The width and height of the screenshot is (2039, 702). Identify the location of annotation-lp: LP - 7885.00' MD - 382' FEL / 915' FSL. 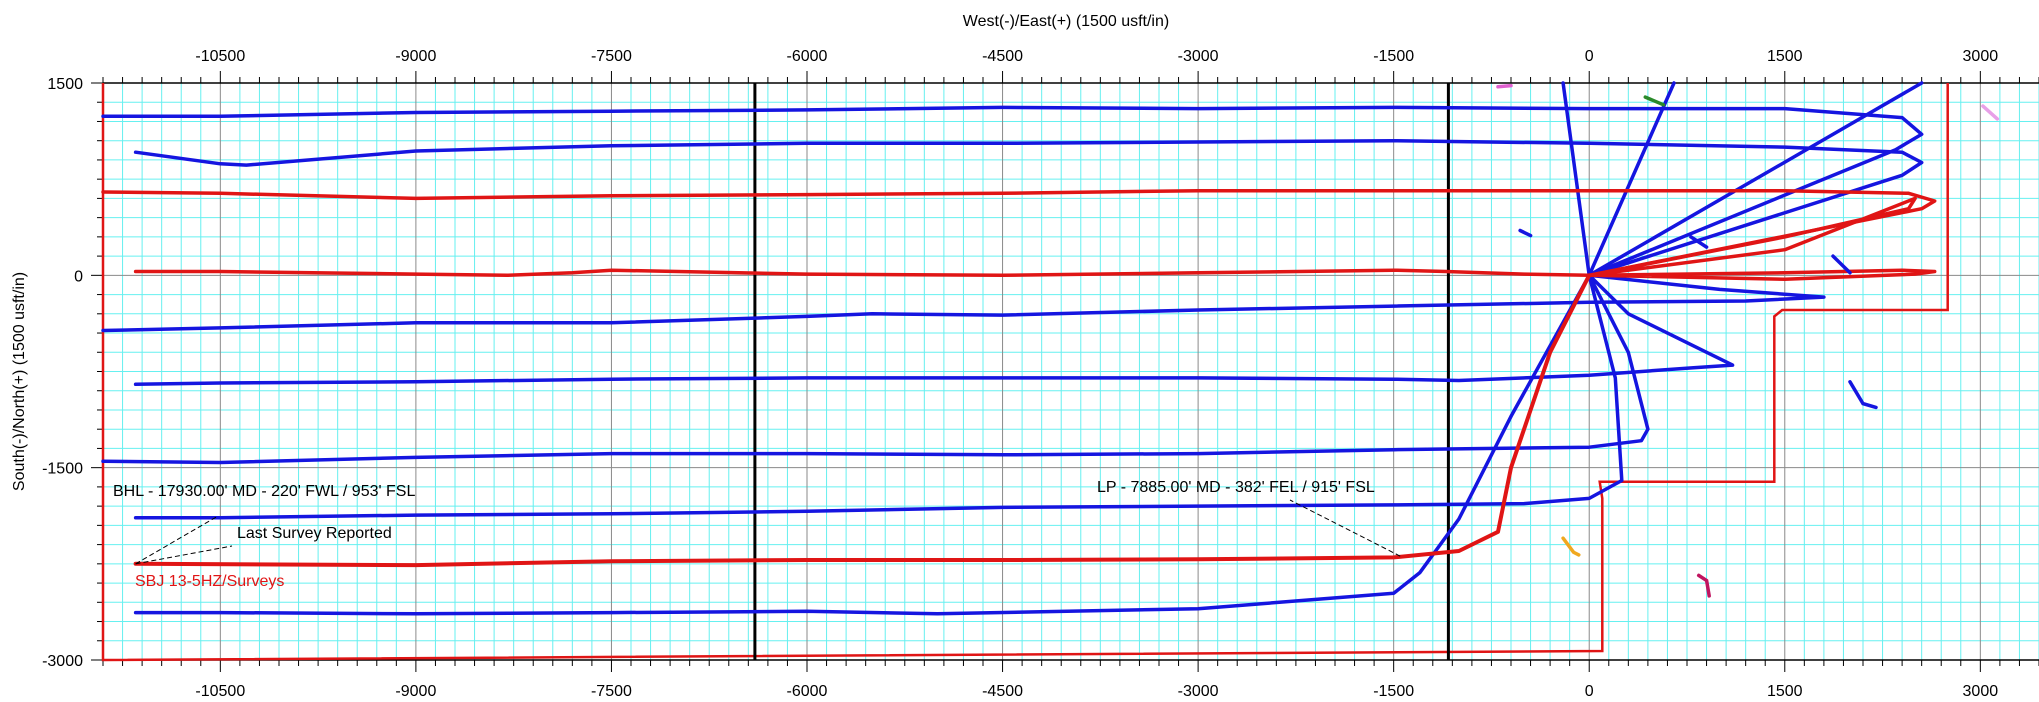
(1236, 487).